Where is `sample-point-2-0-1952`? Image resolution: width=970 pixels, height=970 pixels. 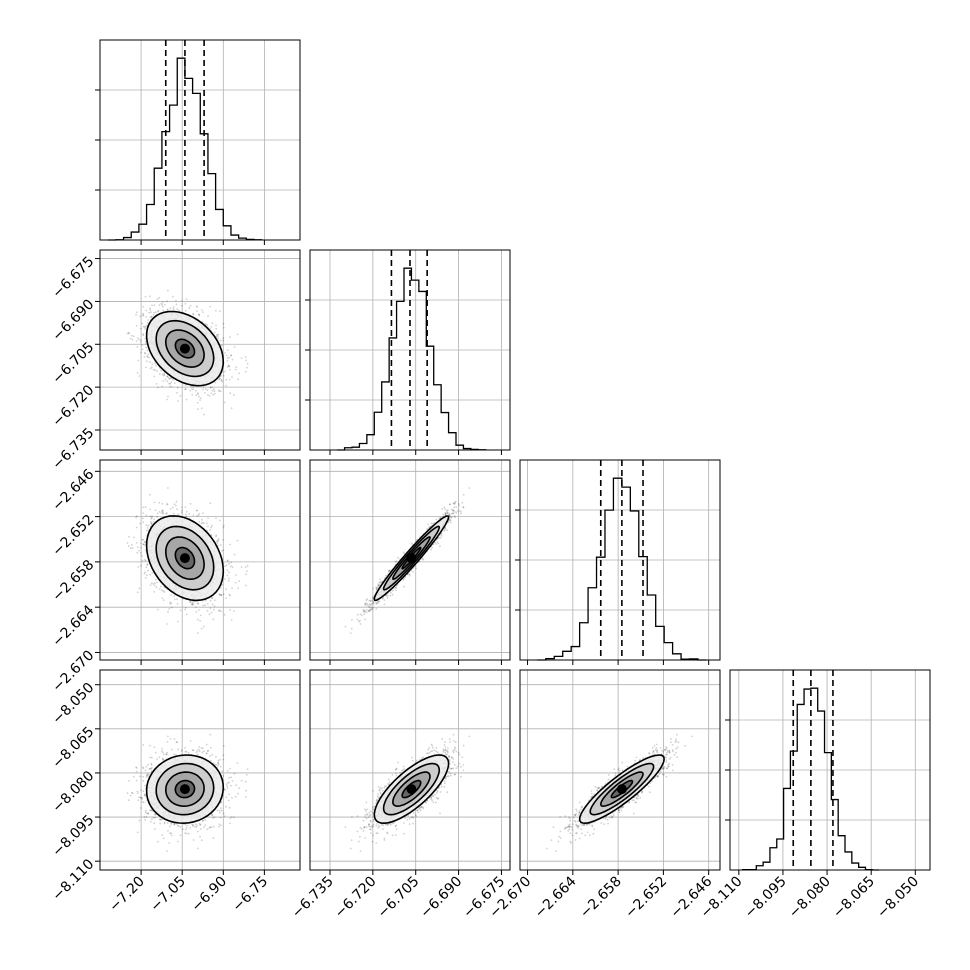
sample-point-2-0-1952 is located at coordinates (140, 552).